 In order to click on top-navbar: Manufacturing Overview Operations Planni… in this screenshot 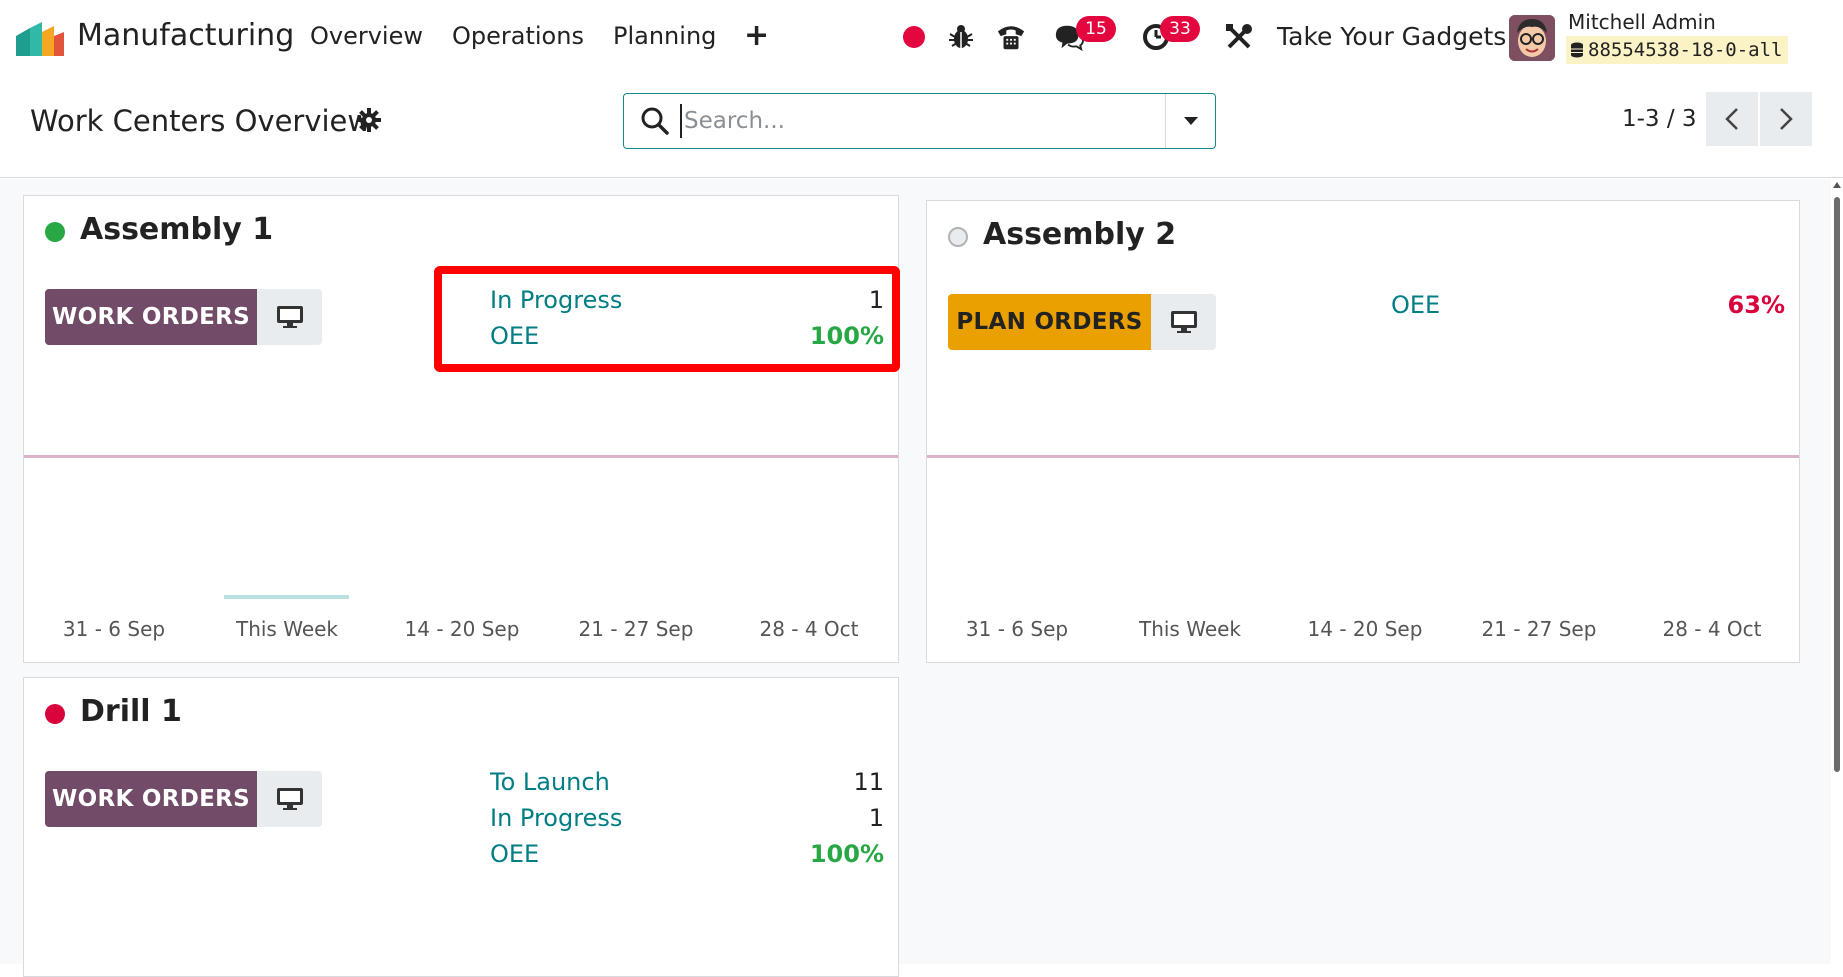, I will do `click(921, 38)`.